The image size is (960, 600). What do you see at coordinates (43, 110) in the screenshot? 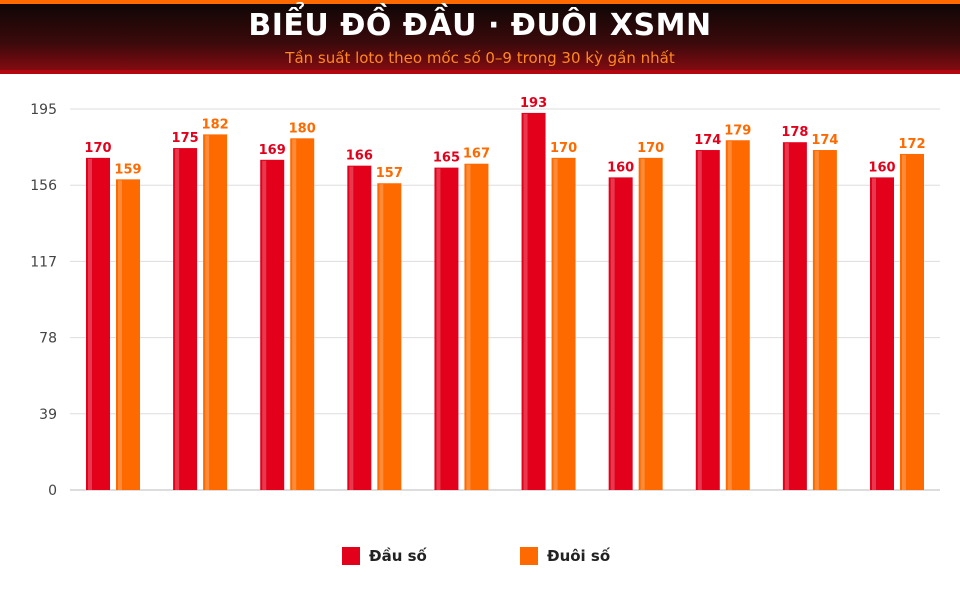
I see `y-tick-label-195: 195` at bounding box center [43, 110].